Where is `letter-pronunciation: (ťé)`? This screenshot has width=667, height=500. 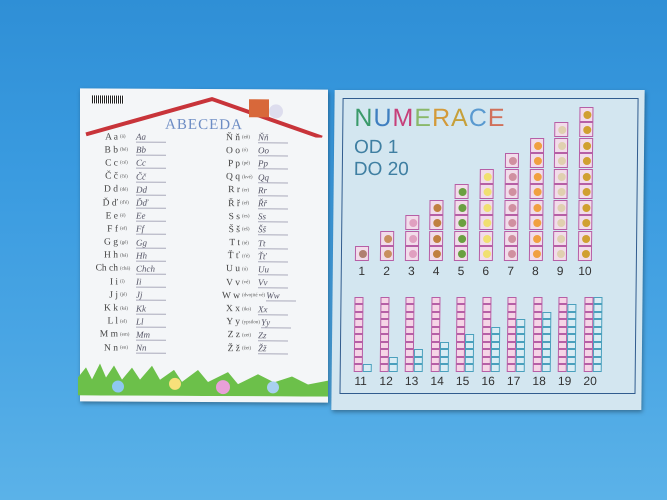 letter-pronunciation: (ťé) is located at coordinates (246, 256).